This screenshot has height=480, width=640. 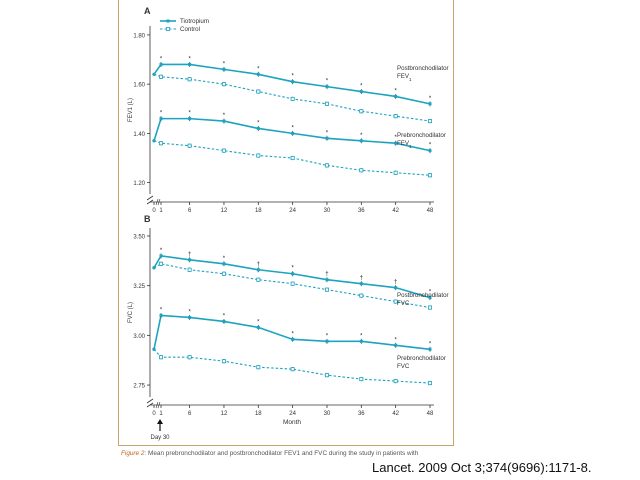 I want to click on x-tick-label: 6, so click(x=190, y=414).